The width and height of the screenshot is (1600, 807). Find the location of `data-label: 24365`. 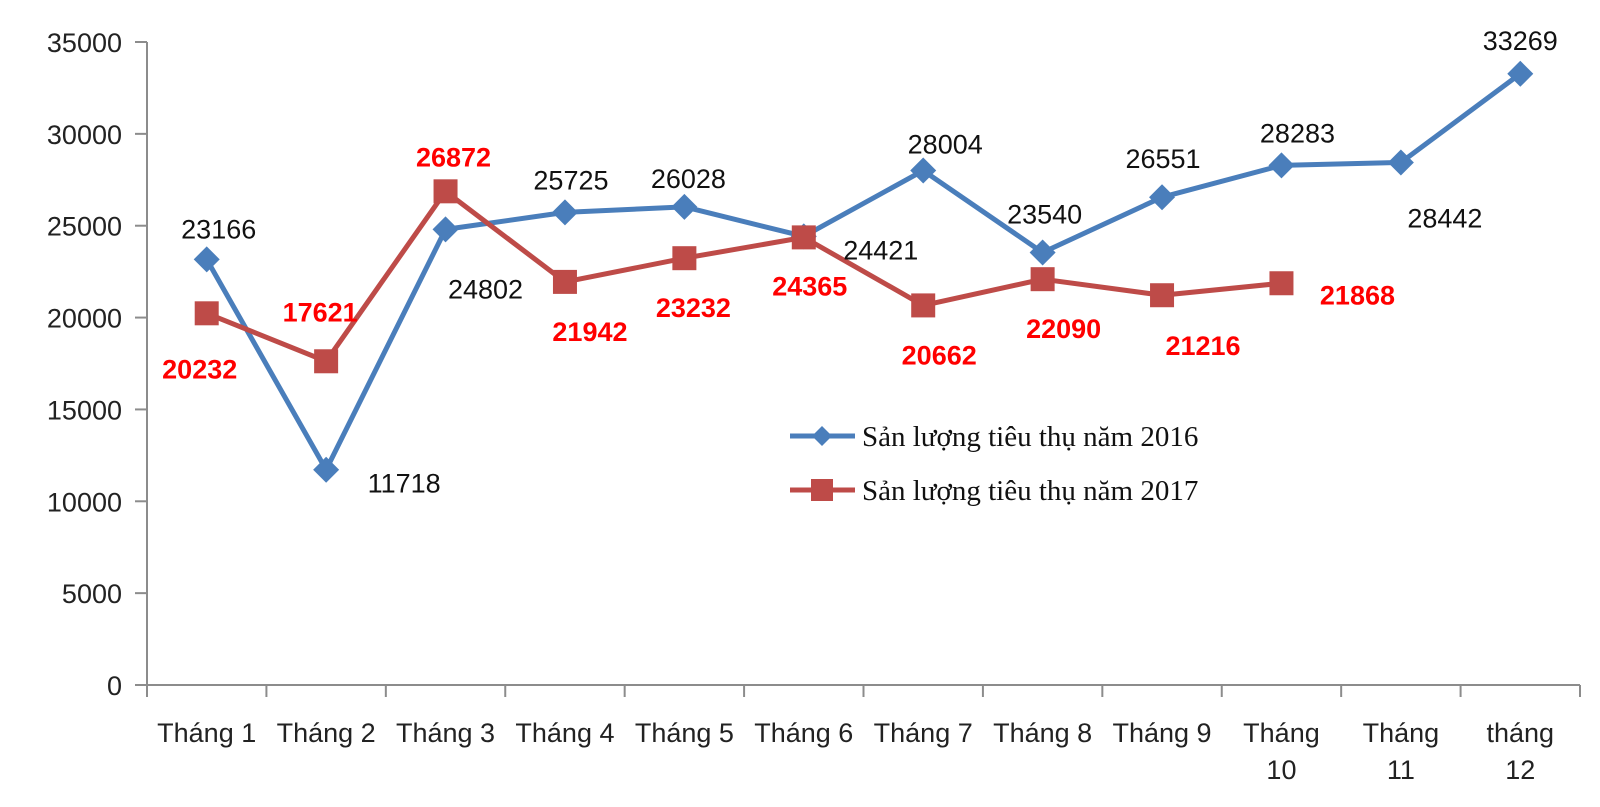

data-label: 24365 is located at coordinates (809, 286).